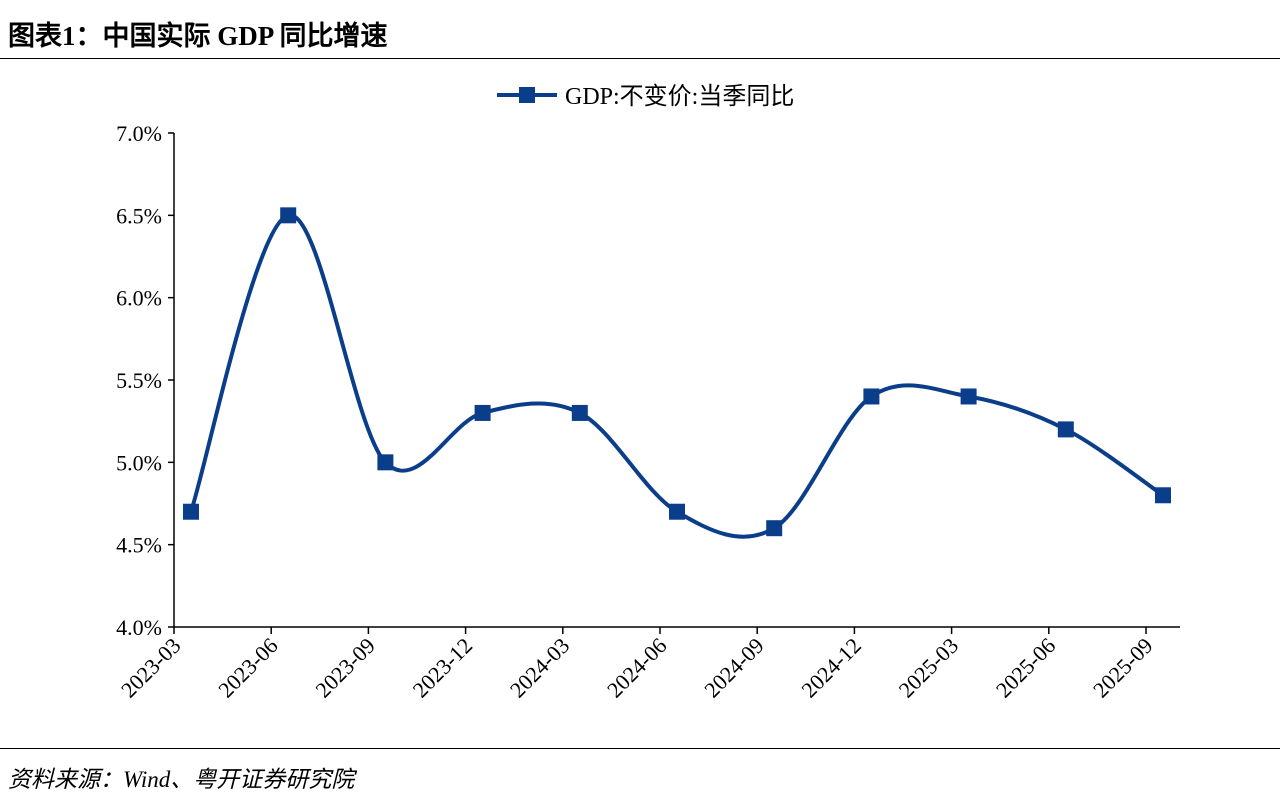 This screenshot has width=1280, height=811. What do you see at coordinates (929, 668) in the screenshot?
I see `x-tick-label: 2025-03` at bounding box center [929, 668].